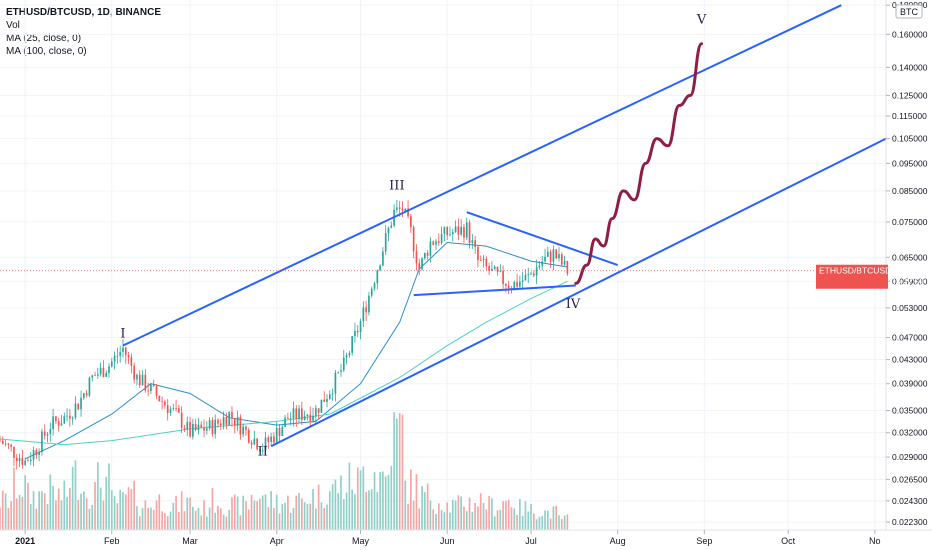 This screenshot has height=550, width=932. I want to click on currency-badge: BTC, so click(909, 11).